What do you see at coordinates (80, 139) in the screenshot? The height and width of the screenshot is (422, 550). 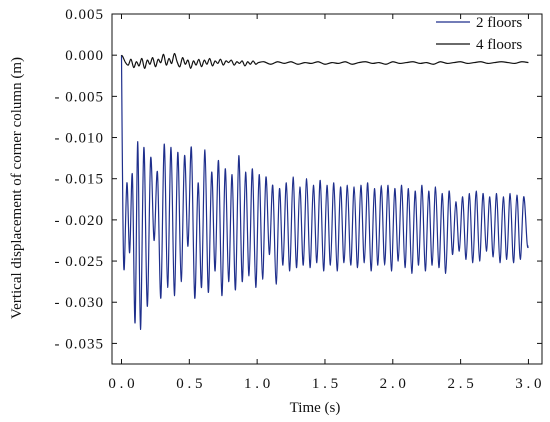 I see `y-tick-label: - 0.010` at bounding box center [80, 139].